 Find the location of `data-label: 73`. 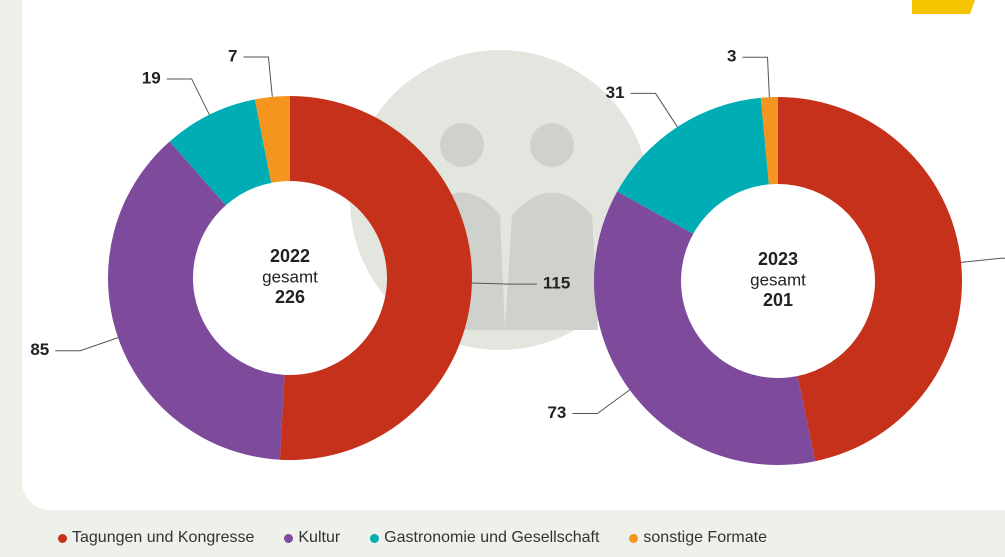

data-label: 73 is located at coordinates (556, 412).